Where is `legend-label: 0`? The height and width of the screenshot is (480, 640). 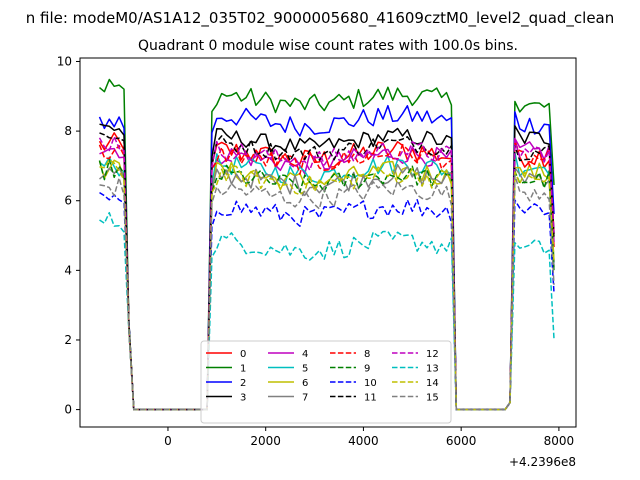
legend-label: 0 is located at coordinates (243, 354).